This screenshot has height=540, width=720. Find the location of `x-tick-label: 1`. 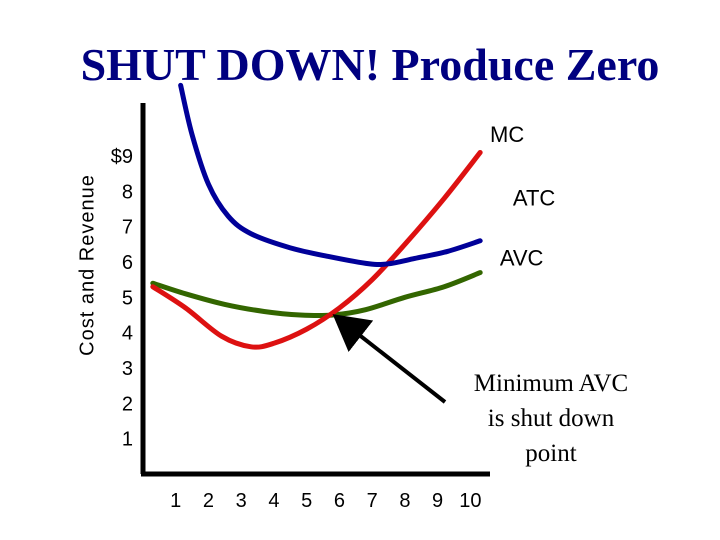

x-tick-label: 1 is located at coordinates (175, 501).